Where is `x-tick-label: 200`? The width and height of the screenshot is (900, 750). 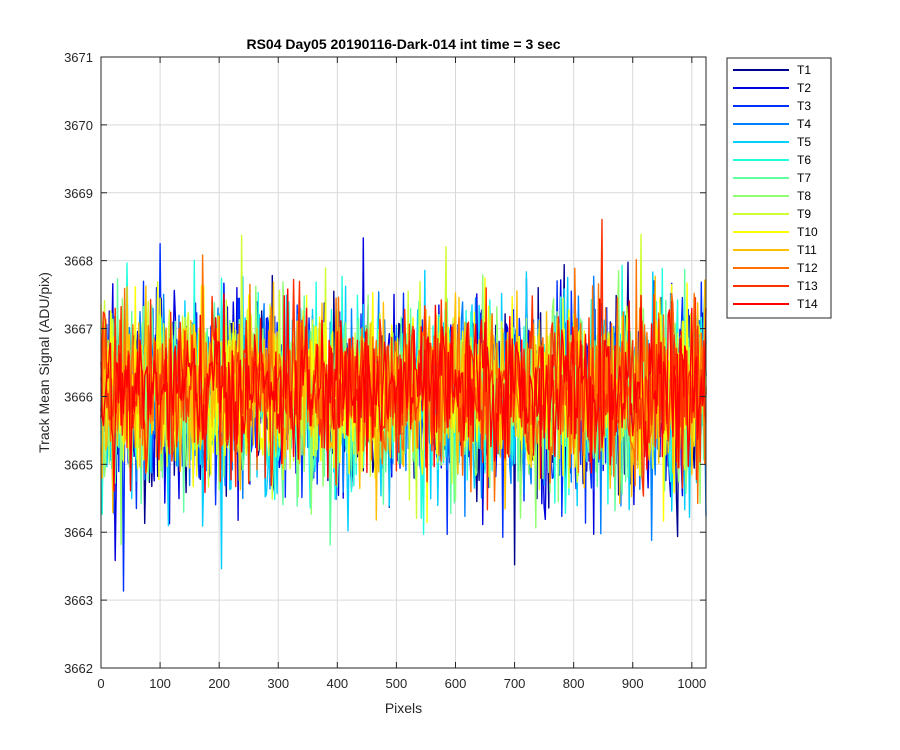
x-tick-label: 200 is located at coordinates (219, 683).